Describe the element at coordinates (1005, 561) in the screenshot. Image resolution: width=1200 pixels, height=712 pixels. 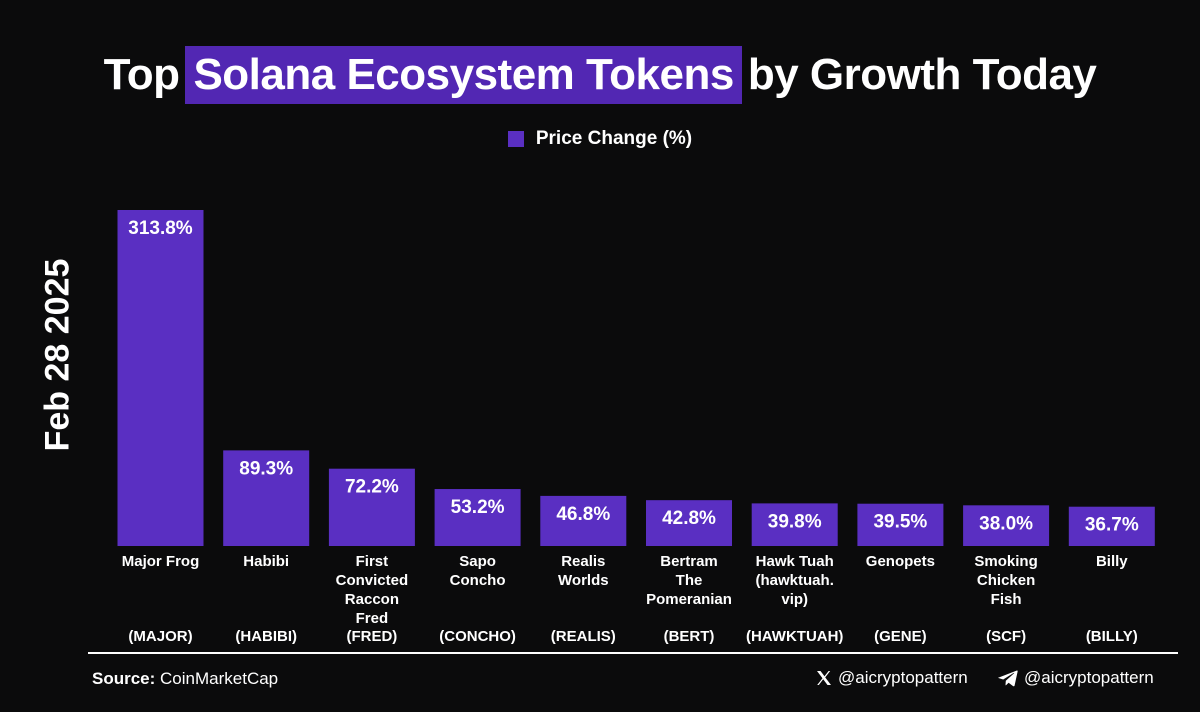
I see `category-label: Smoking` at that location.